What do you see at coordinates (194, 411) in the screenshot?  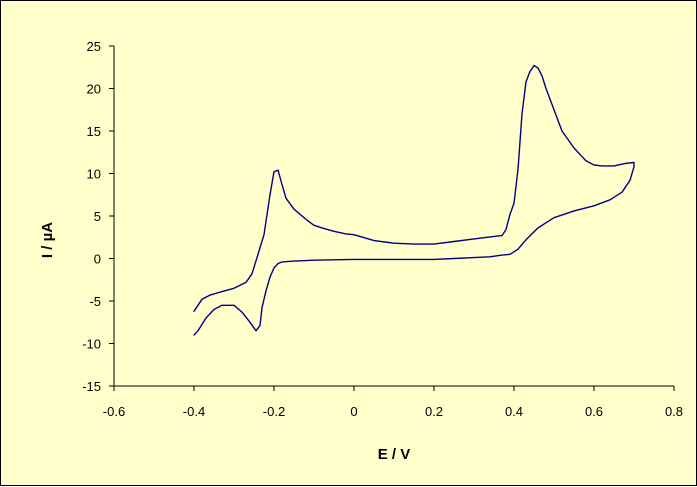 I see `x-tick-label: -0.4` at bounding box center [194, 411].